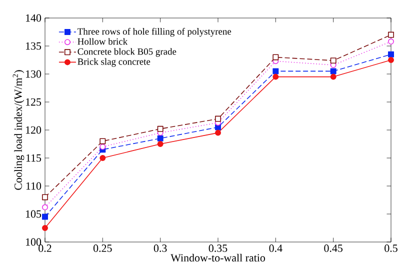  I want to click on x-tick-label: 0.45, so click(333, 248).